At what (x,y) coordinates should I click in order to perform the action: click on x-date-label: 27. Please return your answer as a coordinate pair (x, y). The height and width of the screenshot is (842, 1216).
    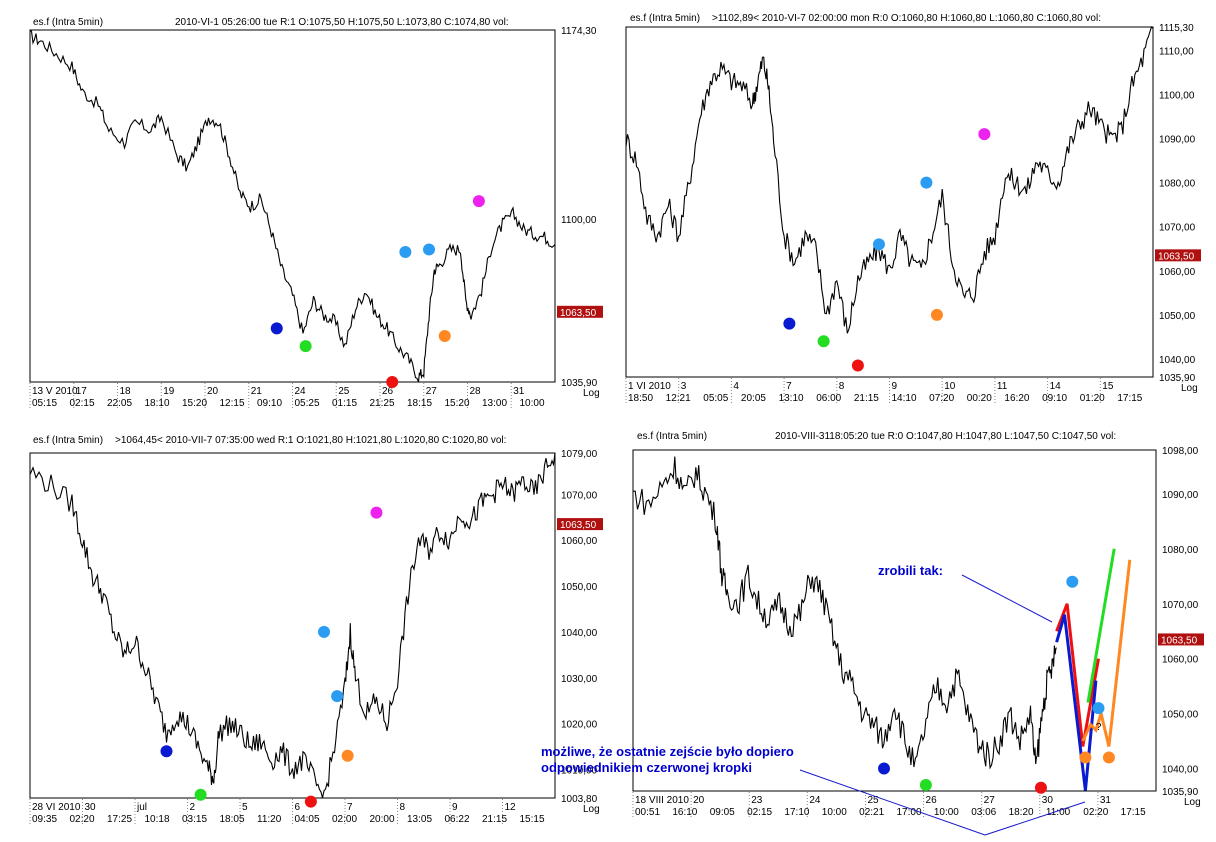
    Looking at the image, I should click on (990, 800).